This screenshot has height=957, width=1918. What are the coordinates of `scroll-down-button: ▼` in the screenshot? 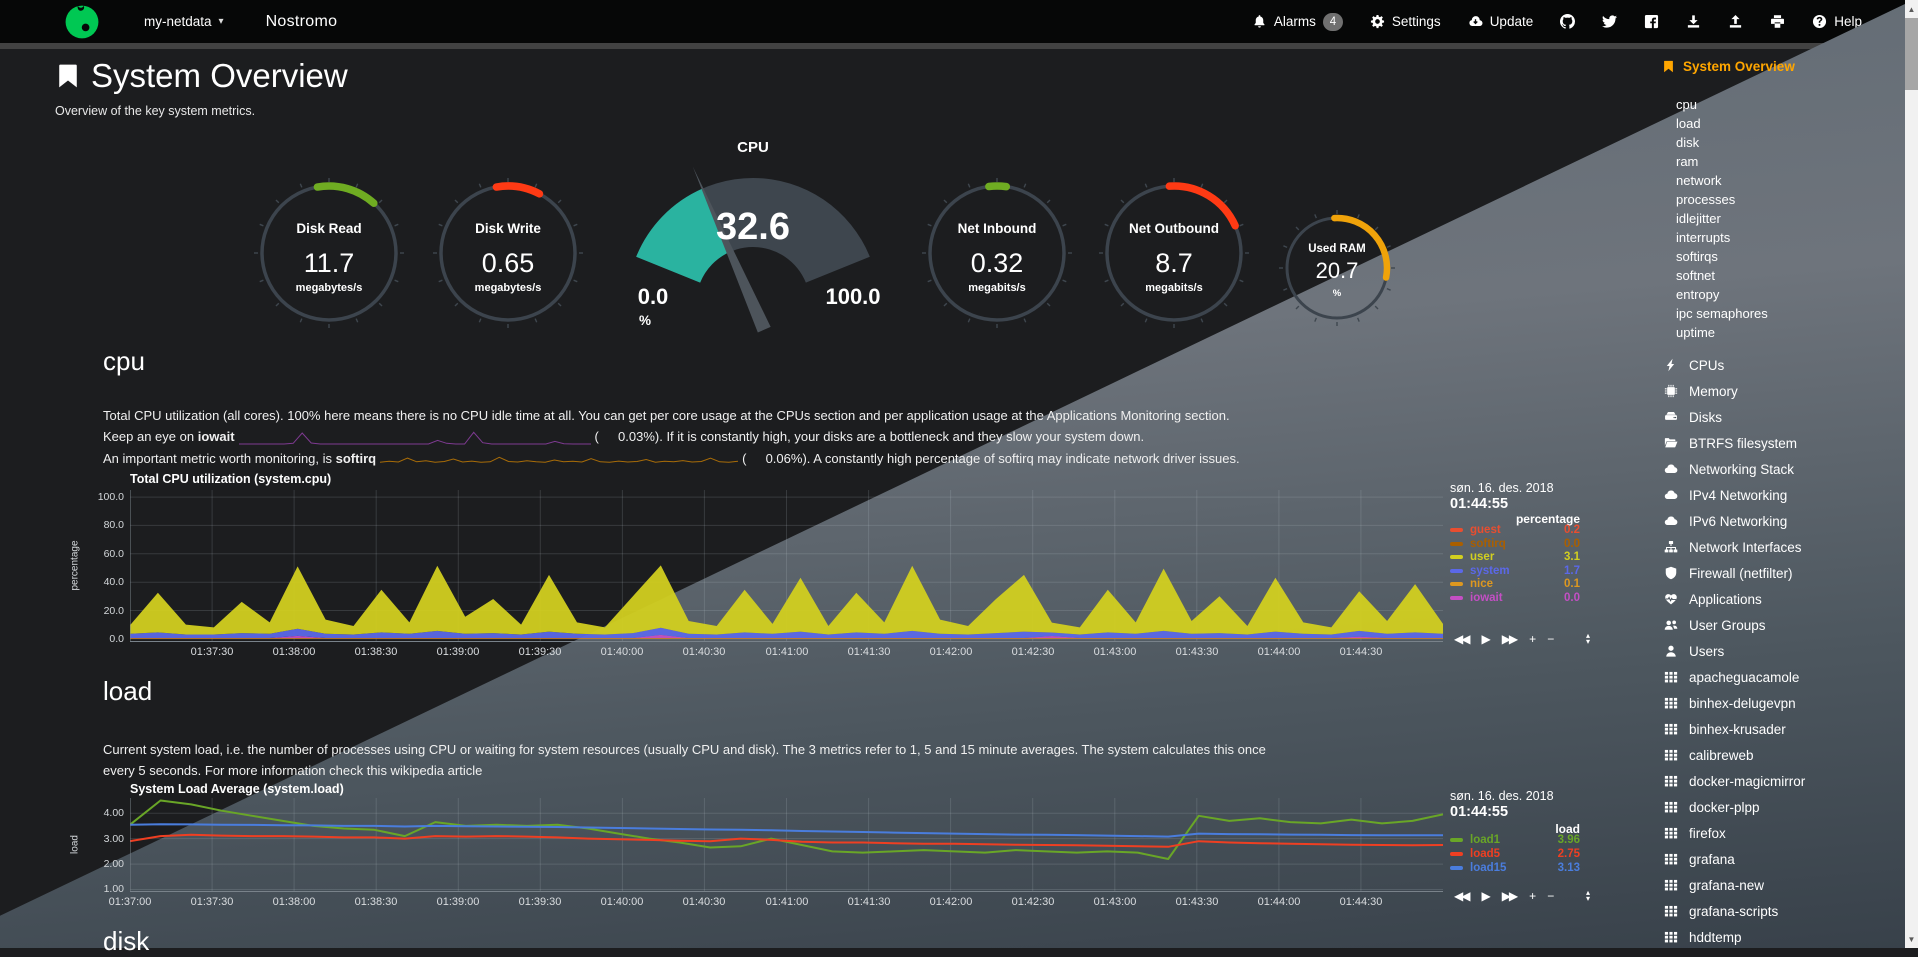 It's located at (1911, 939).